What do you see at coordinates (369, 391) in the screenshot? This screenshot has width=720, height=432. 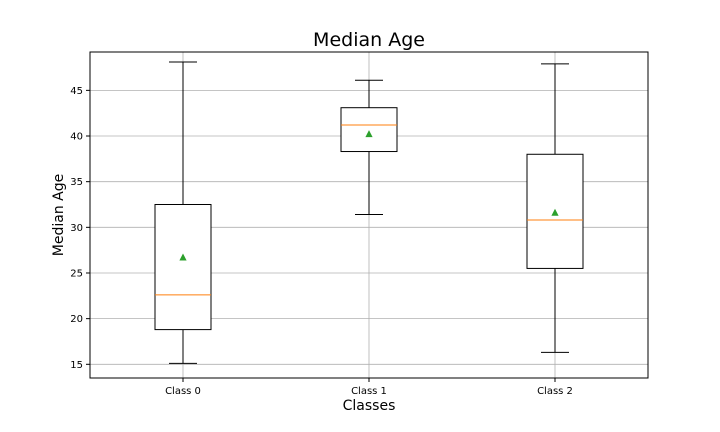 I see `x-tick-label: Class 1` at bounding box center [369, 391].